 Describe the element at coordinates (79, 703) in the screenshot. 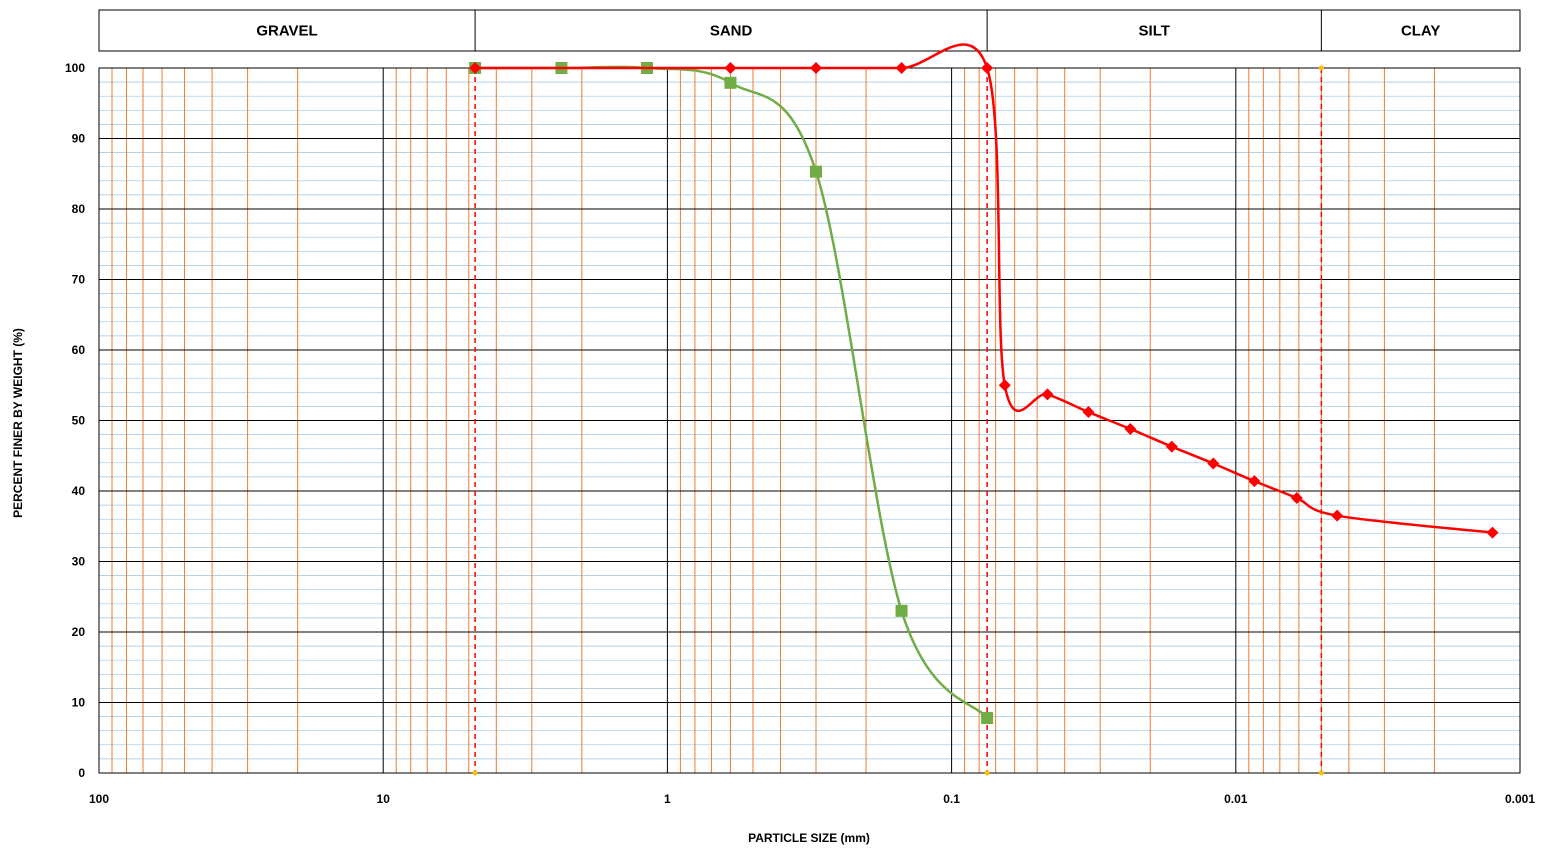

I see `y-tick-label: 10` at that location.